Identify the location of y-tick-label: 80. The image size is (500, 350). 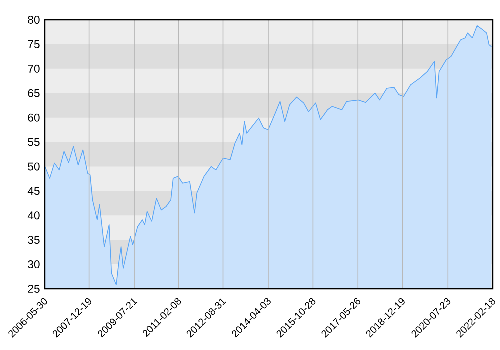
(34, 20).